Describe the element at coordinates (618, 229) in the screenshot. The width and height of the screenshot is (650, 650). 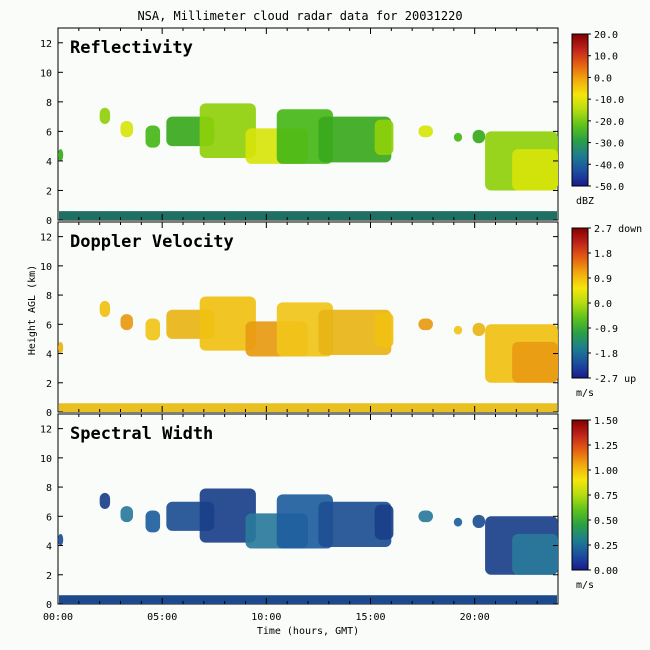
I see `colorbar-tick-label: 2.7 down` at that location.